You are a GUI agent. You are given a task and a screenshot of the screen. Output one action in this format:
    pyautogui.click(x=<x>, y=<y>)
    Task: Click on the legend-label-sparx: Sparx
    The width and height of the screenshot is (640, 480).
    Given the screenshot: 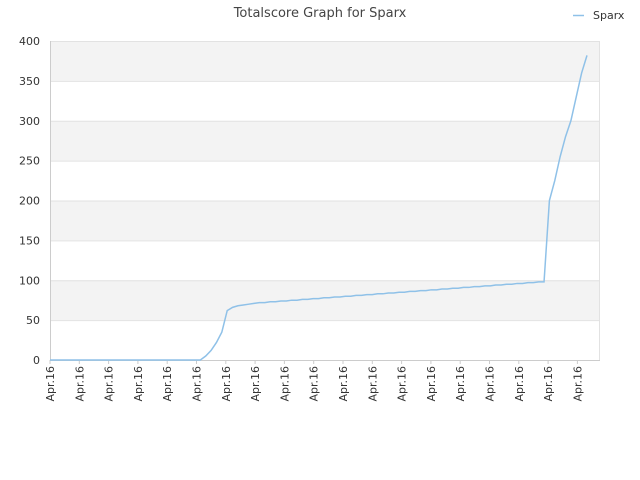 What is the action you would take?
    pyautogui.click(x=609, y=15)
    